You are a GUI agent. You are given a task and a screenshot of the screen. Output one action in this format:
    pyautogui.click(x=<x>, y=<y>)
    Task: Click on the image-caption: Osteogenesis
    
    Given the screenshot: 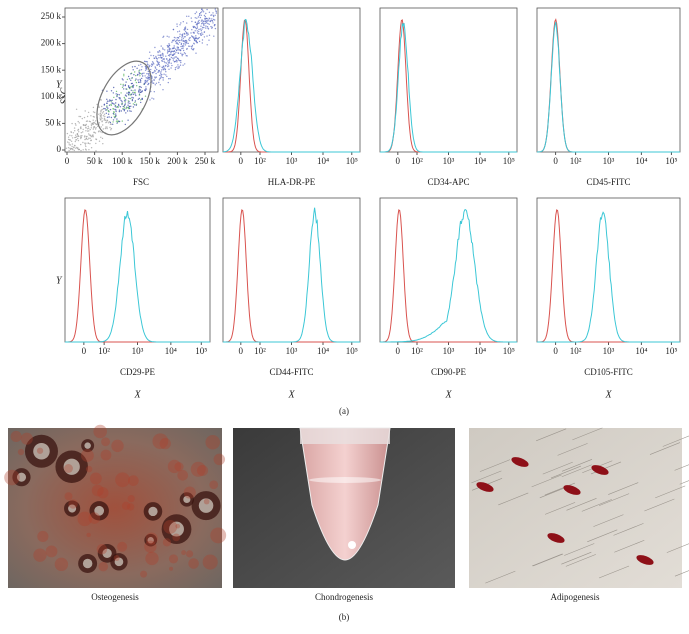 What is the action you would take?
    pyautogui.click(x=115, y=597)
    